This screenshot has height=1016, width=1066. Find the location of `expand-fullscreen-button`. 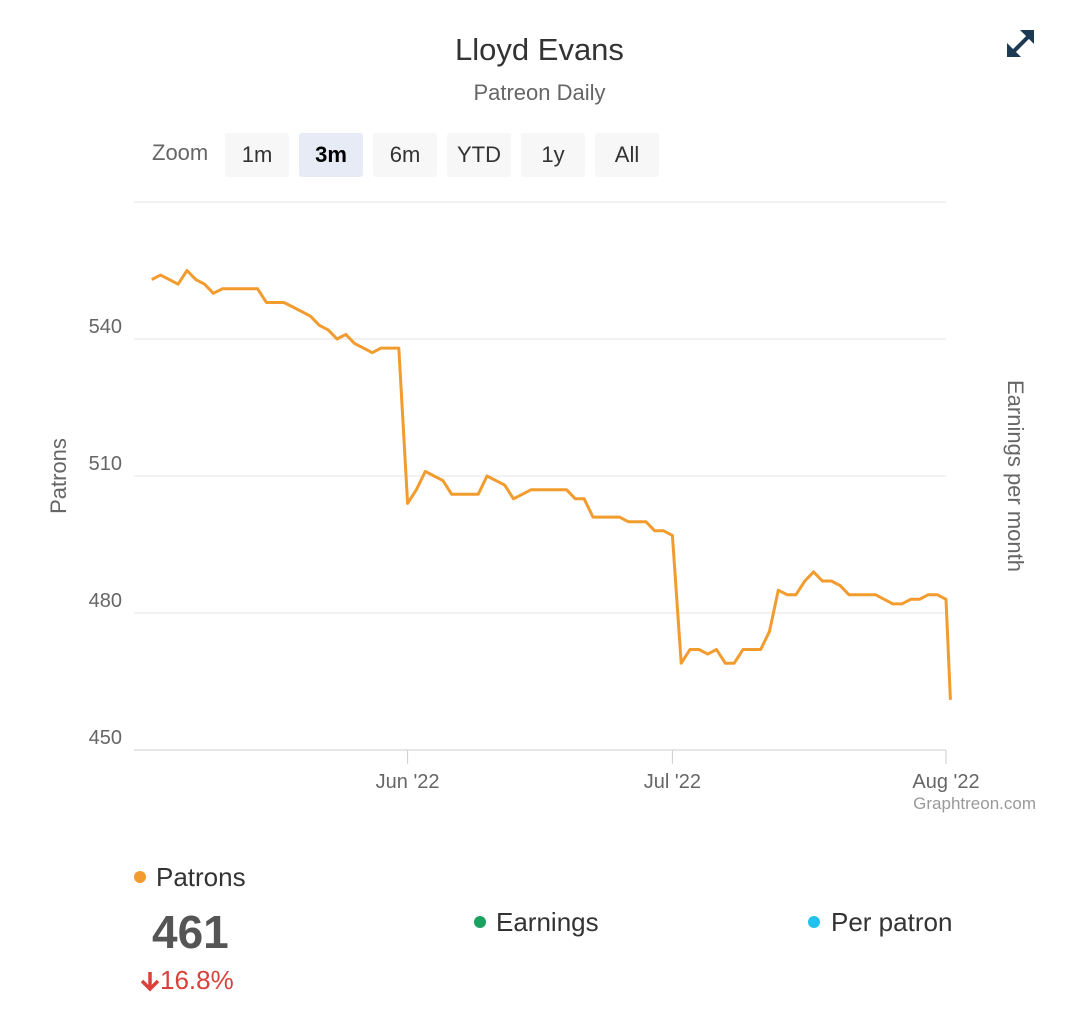

expand-fullscreen-button is located at coordinates (1021, 44).